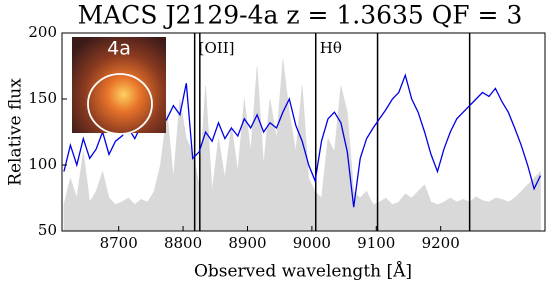 This screenshot has width=553, height=291. I want to click on x-tick-label: 8700, so click(119, 243).